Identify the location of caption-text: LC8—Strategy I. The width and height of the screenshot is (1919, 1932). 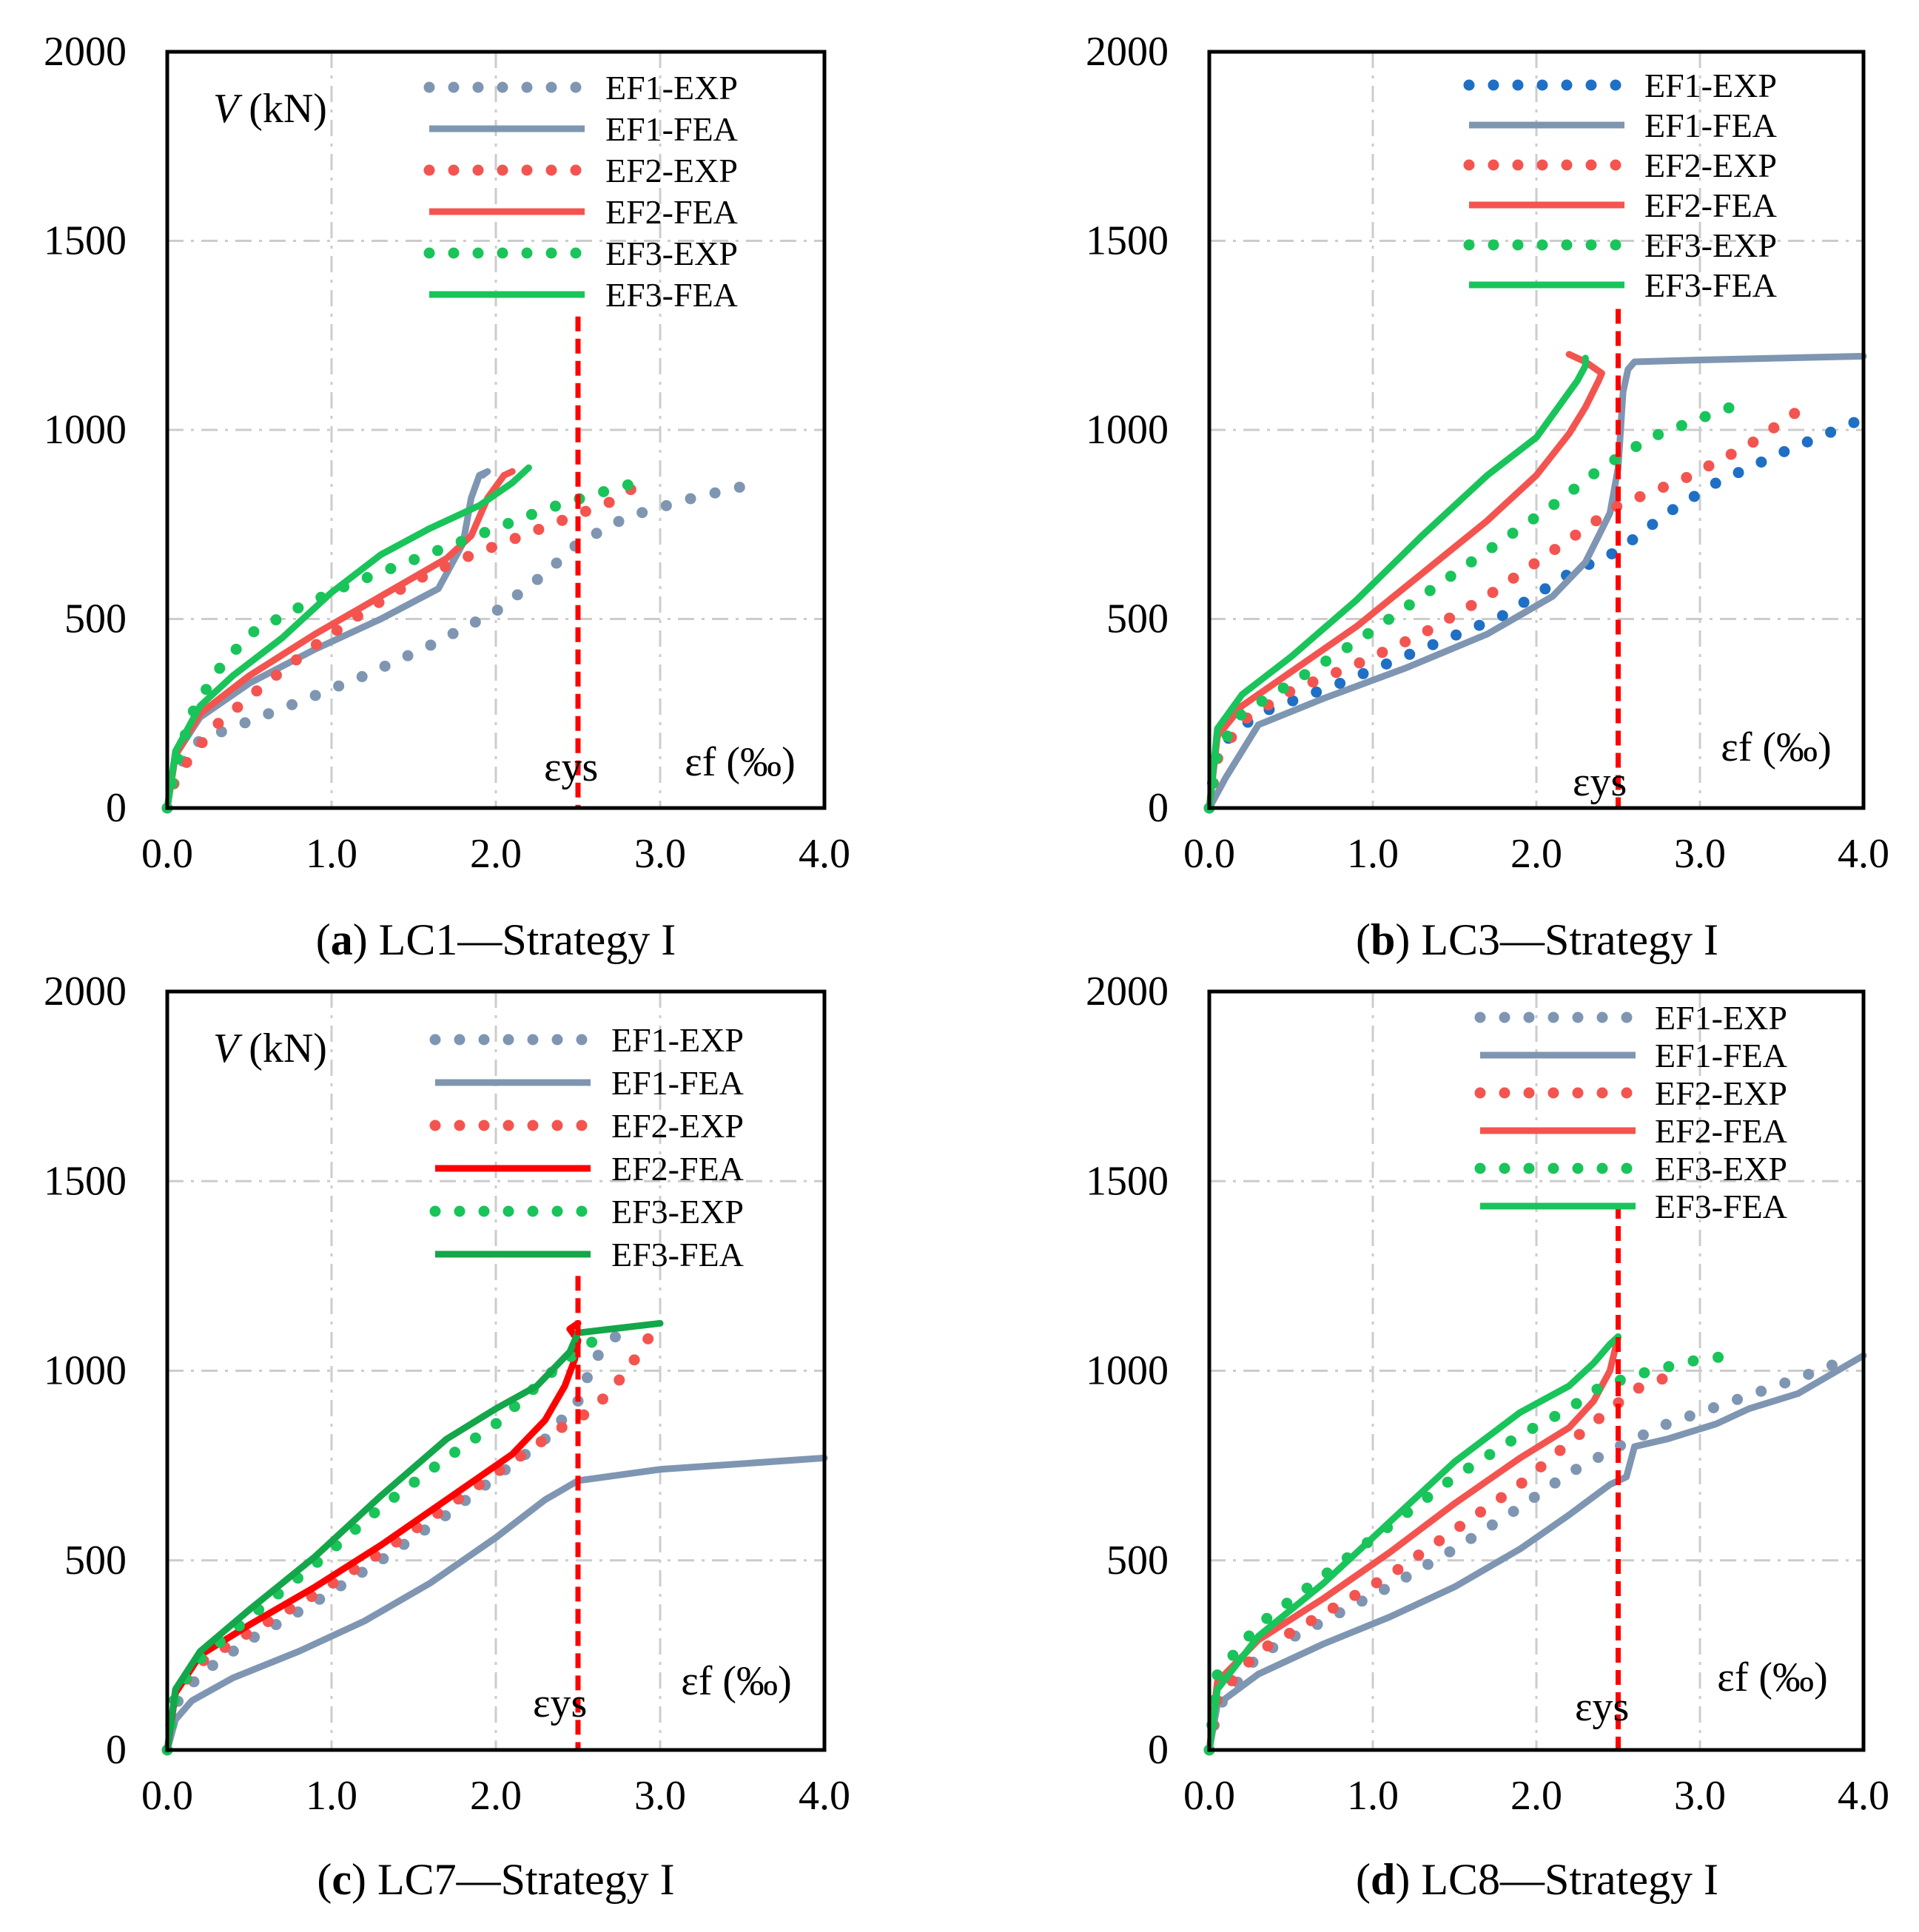
(1570, 1880).